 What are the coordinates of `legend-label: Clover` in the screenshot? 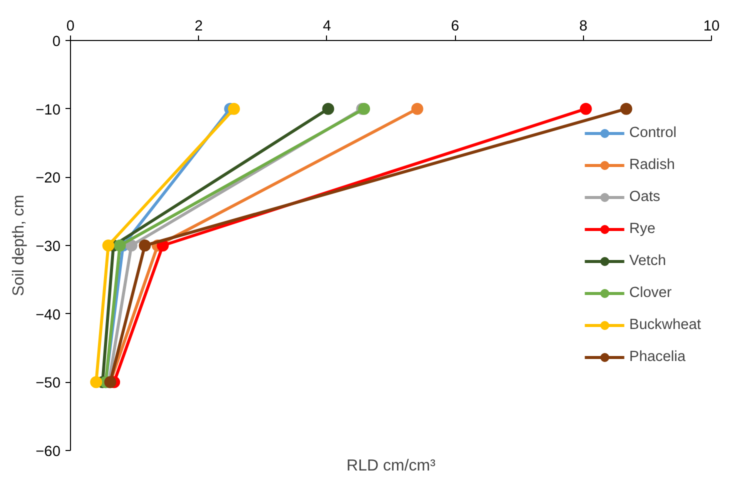 It's located at (650, 293).